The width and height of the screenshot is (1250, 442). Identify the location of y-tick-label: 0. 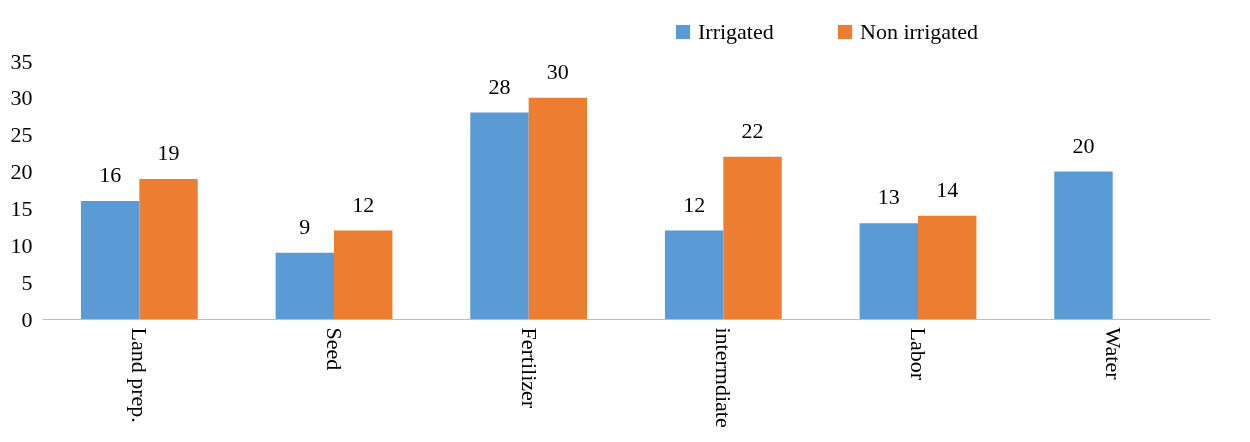
(27, 319).